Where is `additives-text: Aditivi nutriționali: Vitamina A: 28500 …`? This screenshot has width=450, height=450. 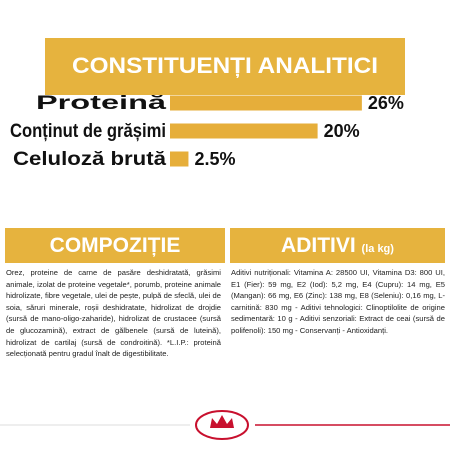
additives-text: Aditivi nutriționali: Vitamina A: 28500 … is located at coordinates (338, 301).